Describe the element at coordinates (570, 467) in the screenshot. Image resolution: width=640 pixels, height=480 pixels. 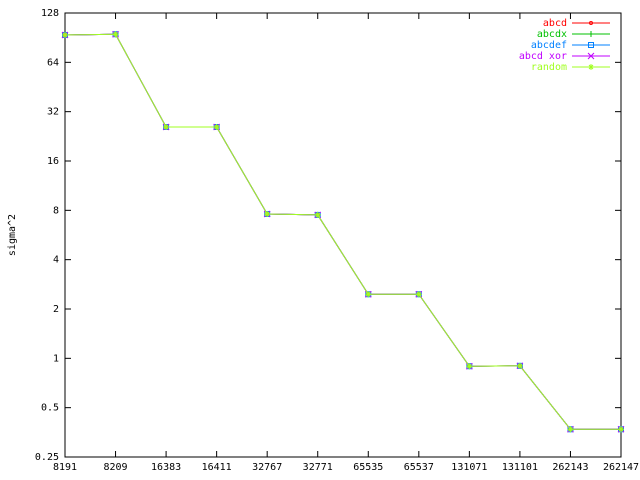
I see `x-tick-label: 262143` at that location.